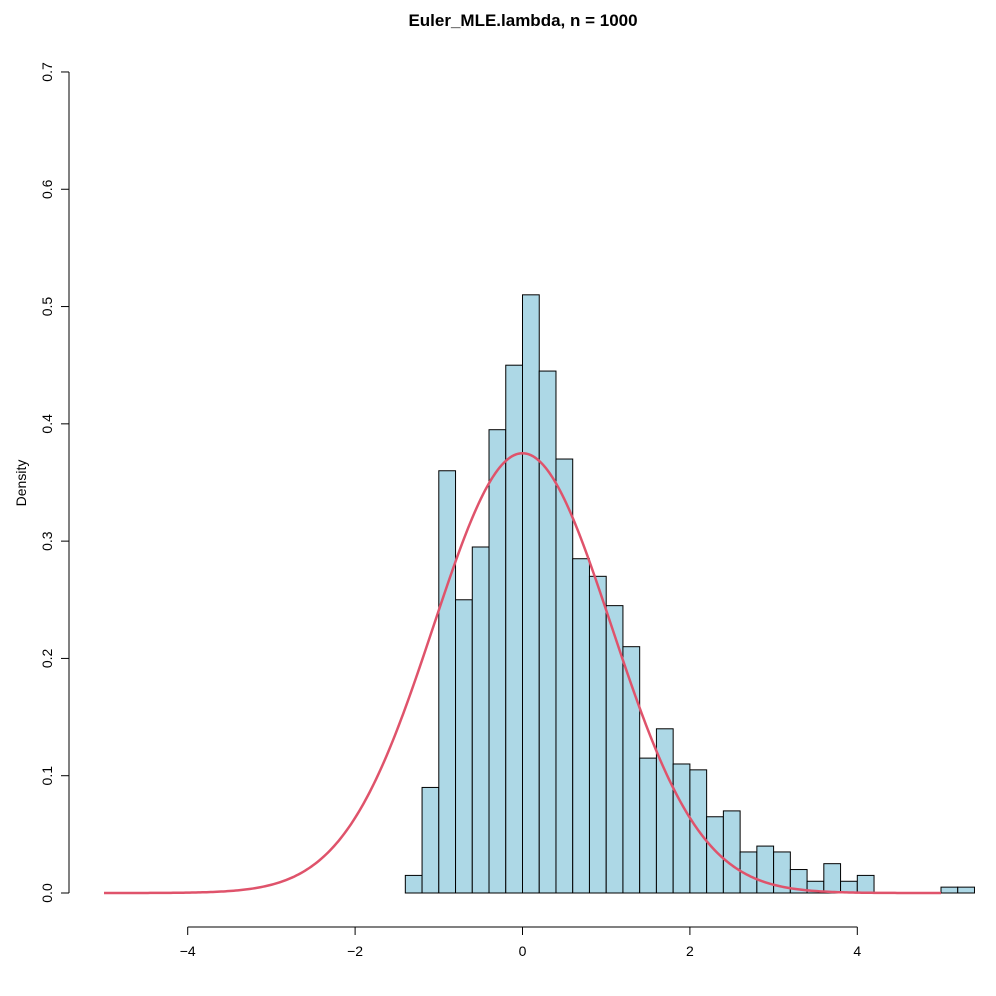 This screenshot has height=996, width=996. Describe the element at coordinates (355, 951) in the screenshot. I see `x-tick-label: −2` at that location.